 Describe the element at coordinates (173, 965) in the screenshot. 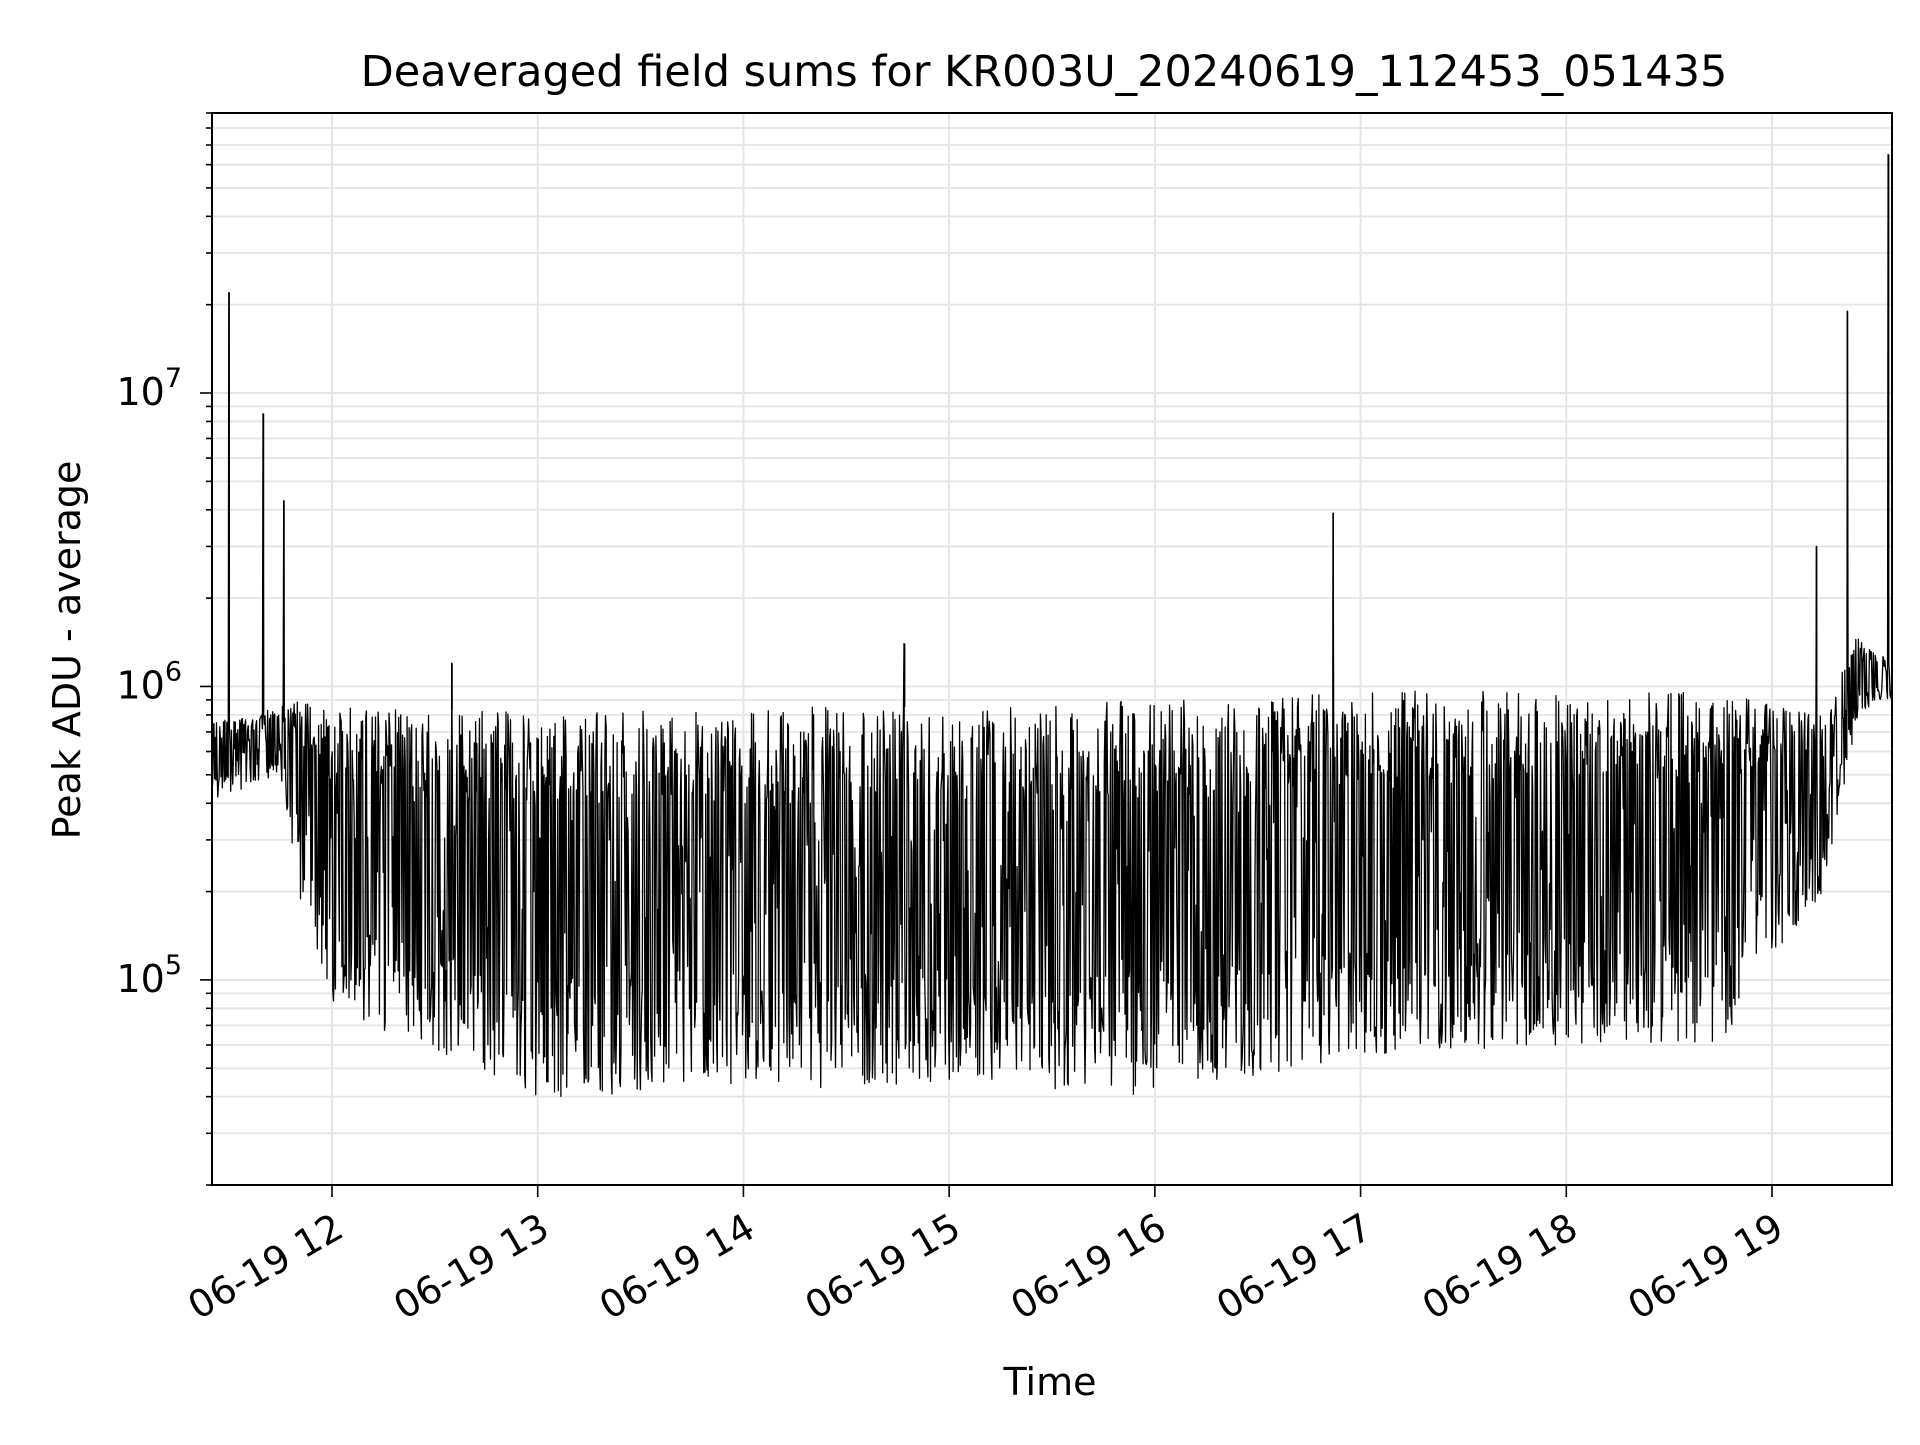

I see `y-tick-exponent: 5` at that location.